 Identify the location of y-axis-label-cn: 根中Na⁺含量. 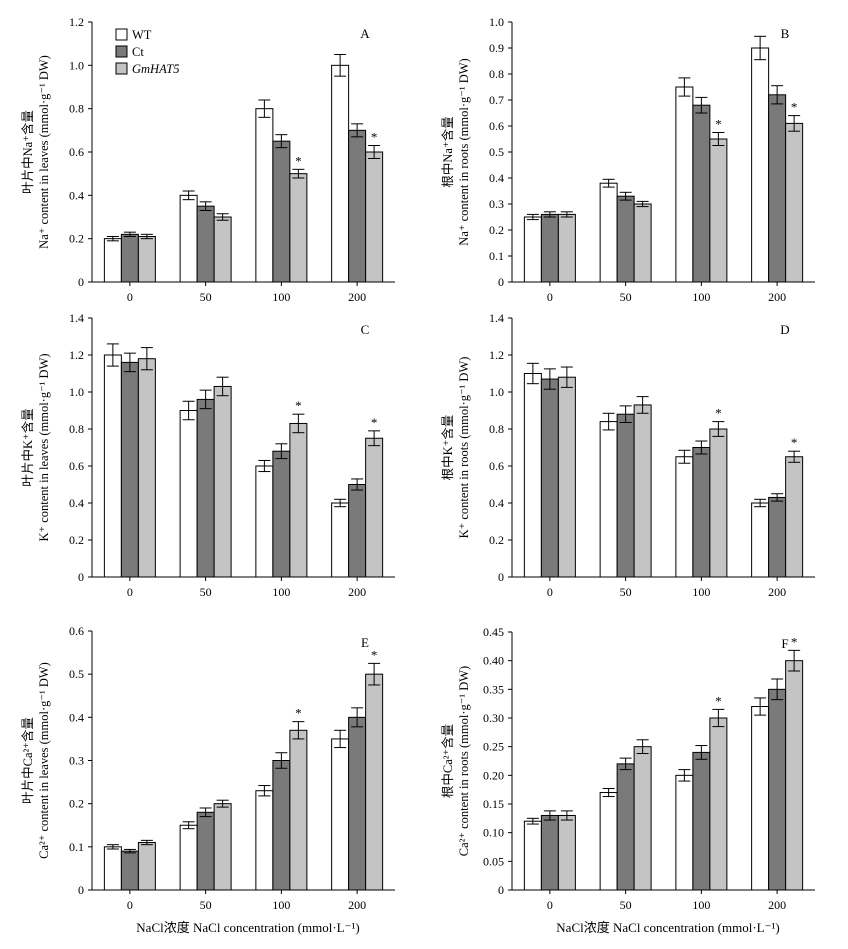
(447, 151).